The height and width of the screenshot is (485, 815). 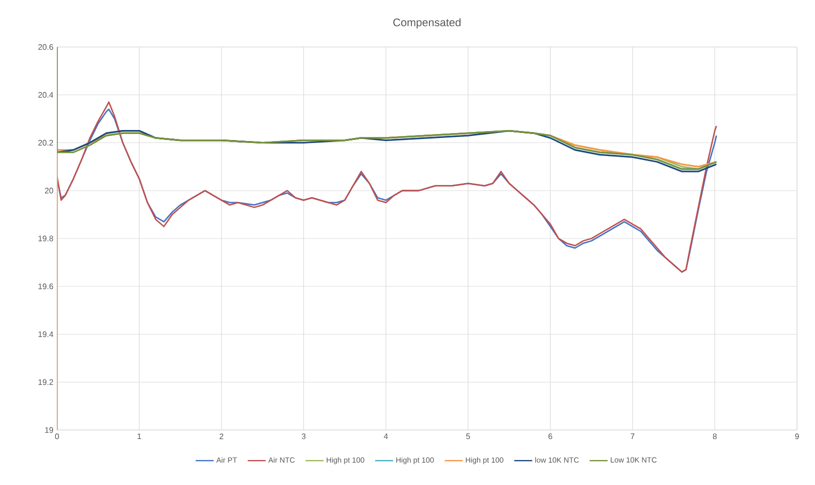 What do you see at coordinates (632, 437) in the screenshot?
I see `x-tick-label: 7` at bounding box center [632, 437].